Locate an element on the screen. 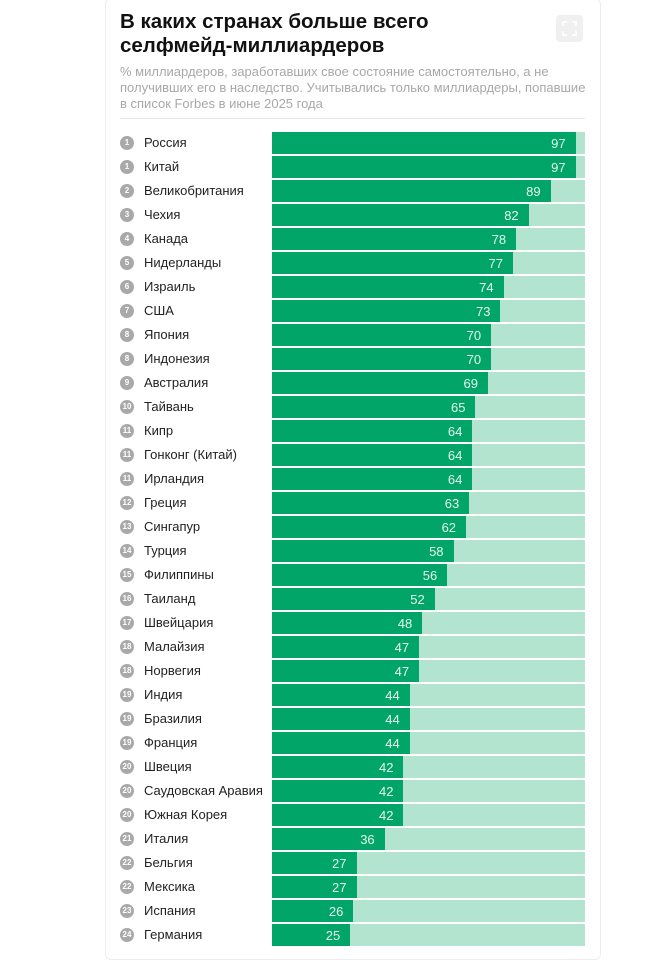 The width and height of the screenshot is (671, 960). bar-track: 77 is located at coordinates (428, 263).